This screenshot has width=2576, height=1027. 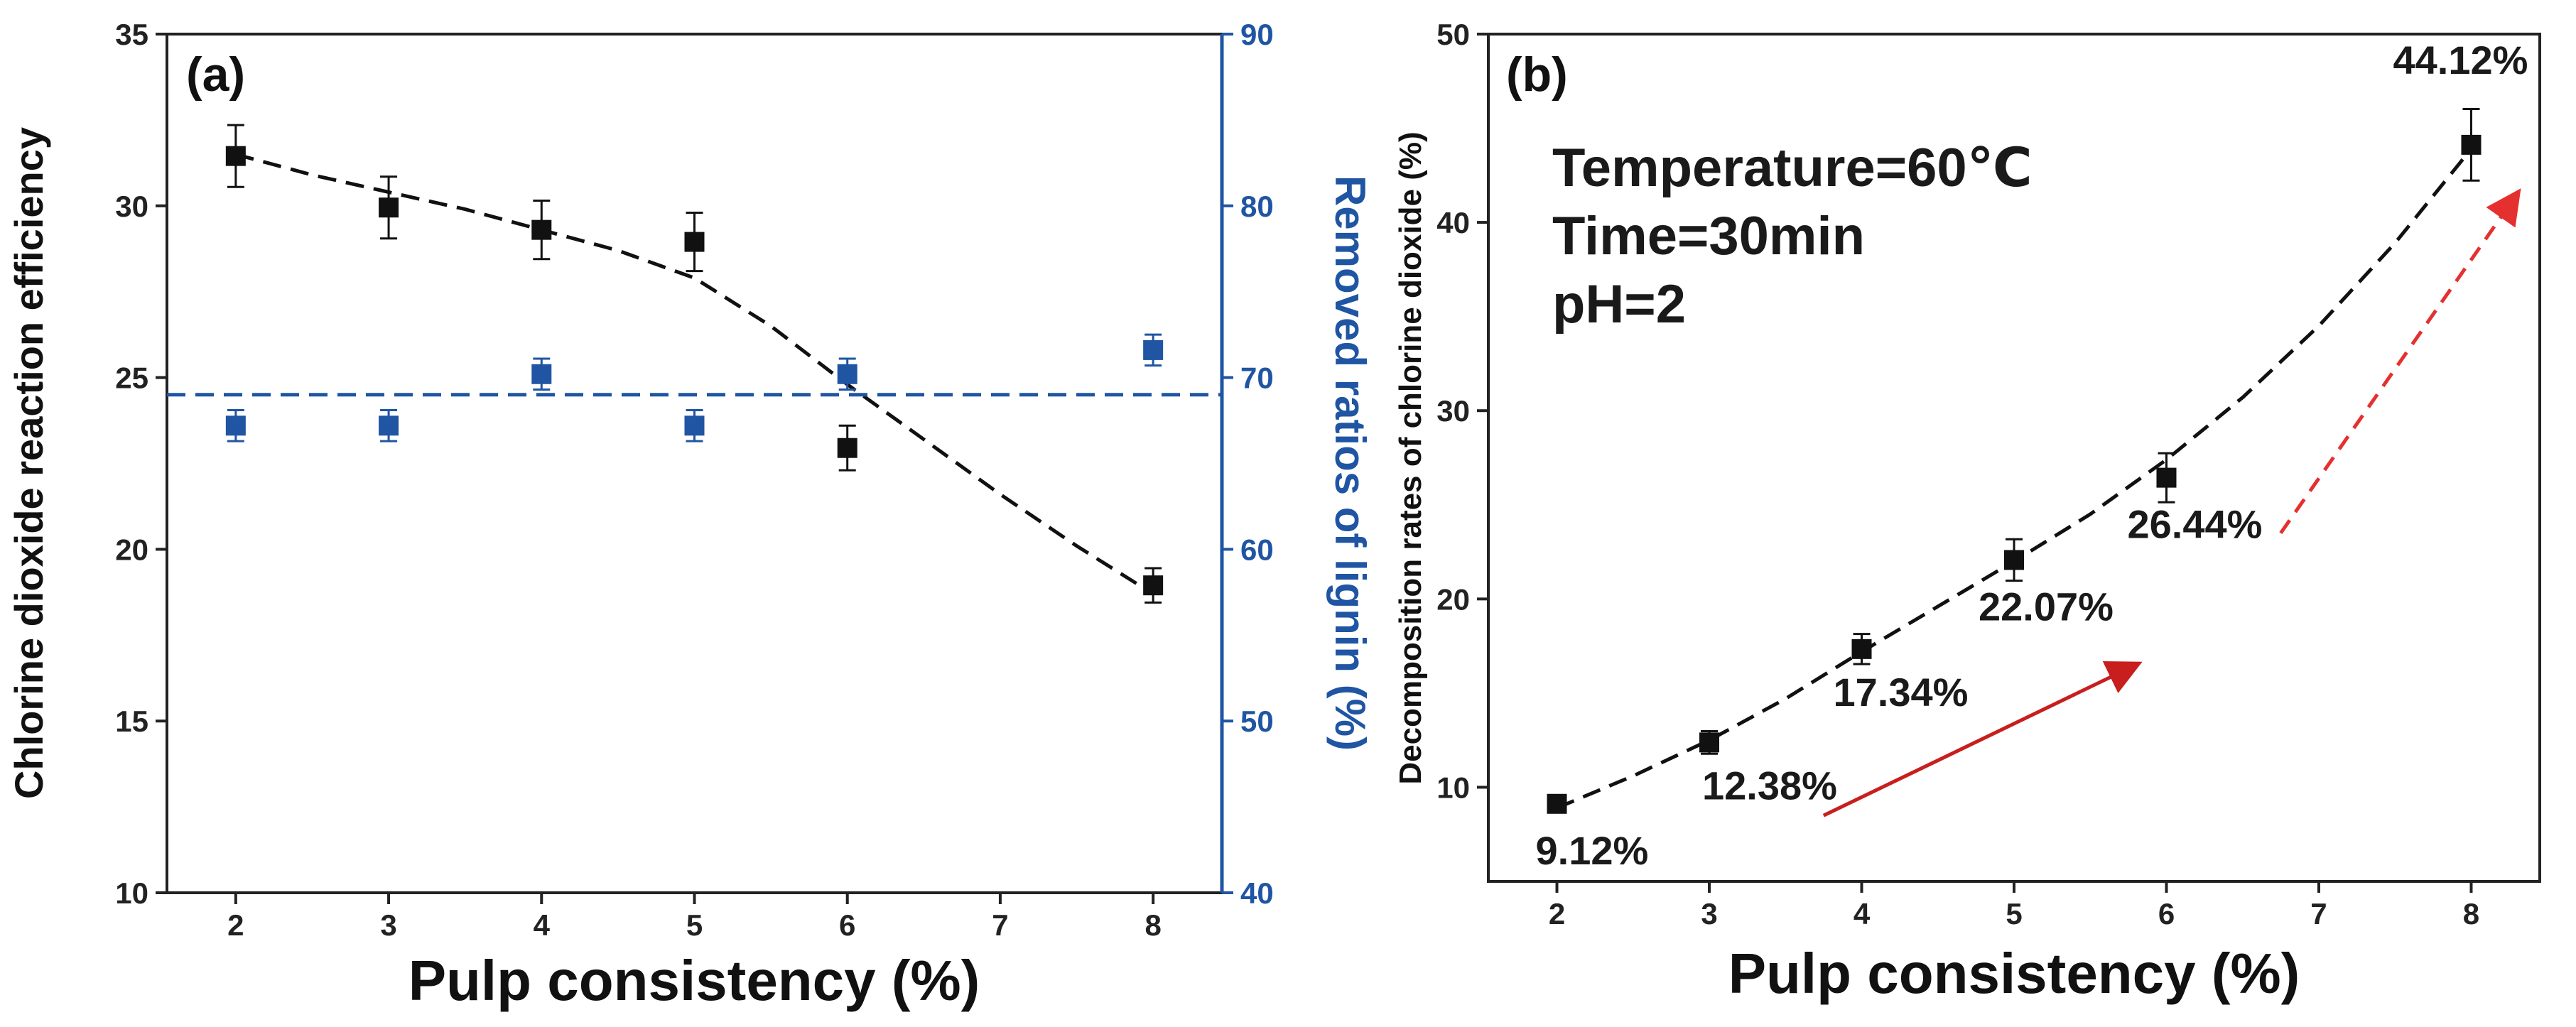 I want to click on b-y-tick-label: 20, so click(x=1453, y=599).